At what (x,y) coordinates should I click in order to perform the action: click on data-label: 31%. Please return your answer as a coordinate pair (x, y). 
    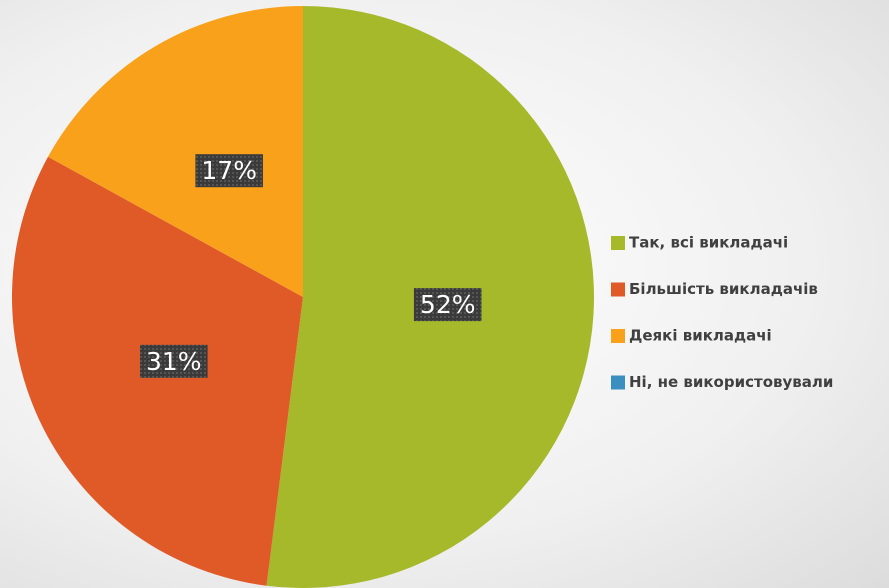
    Looking at the image, I should click on (174, 361).